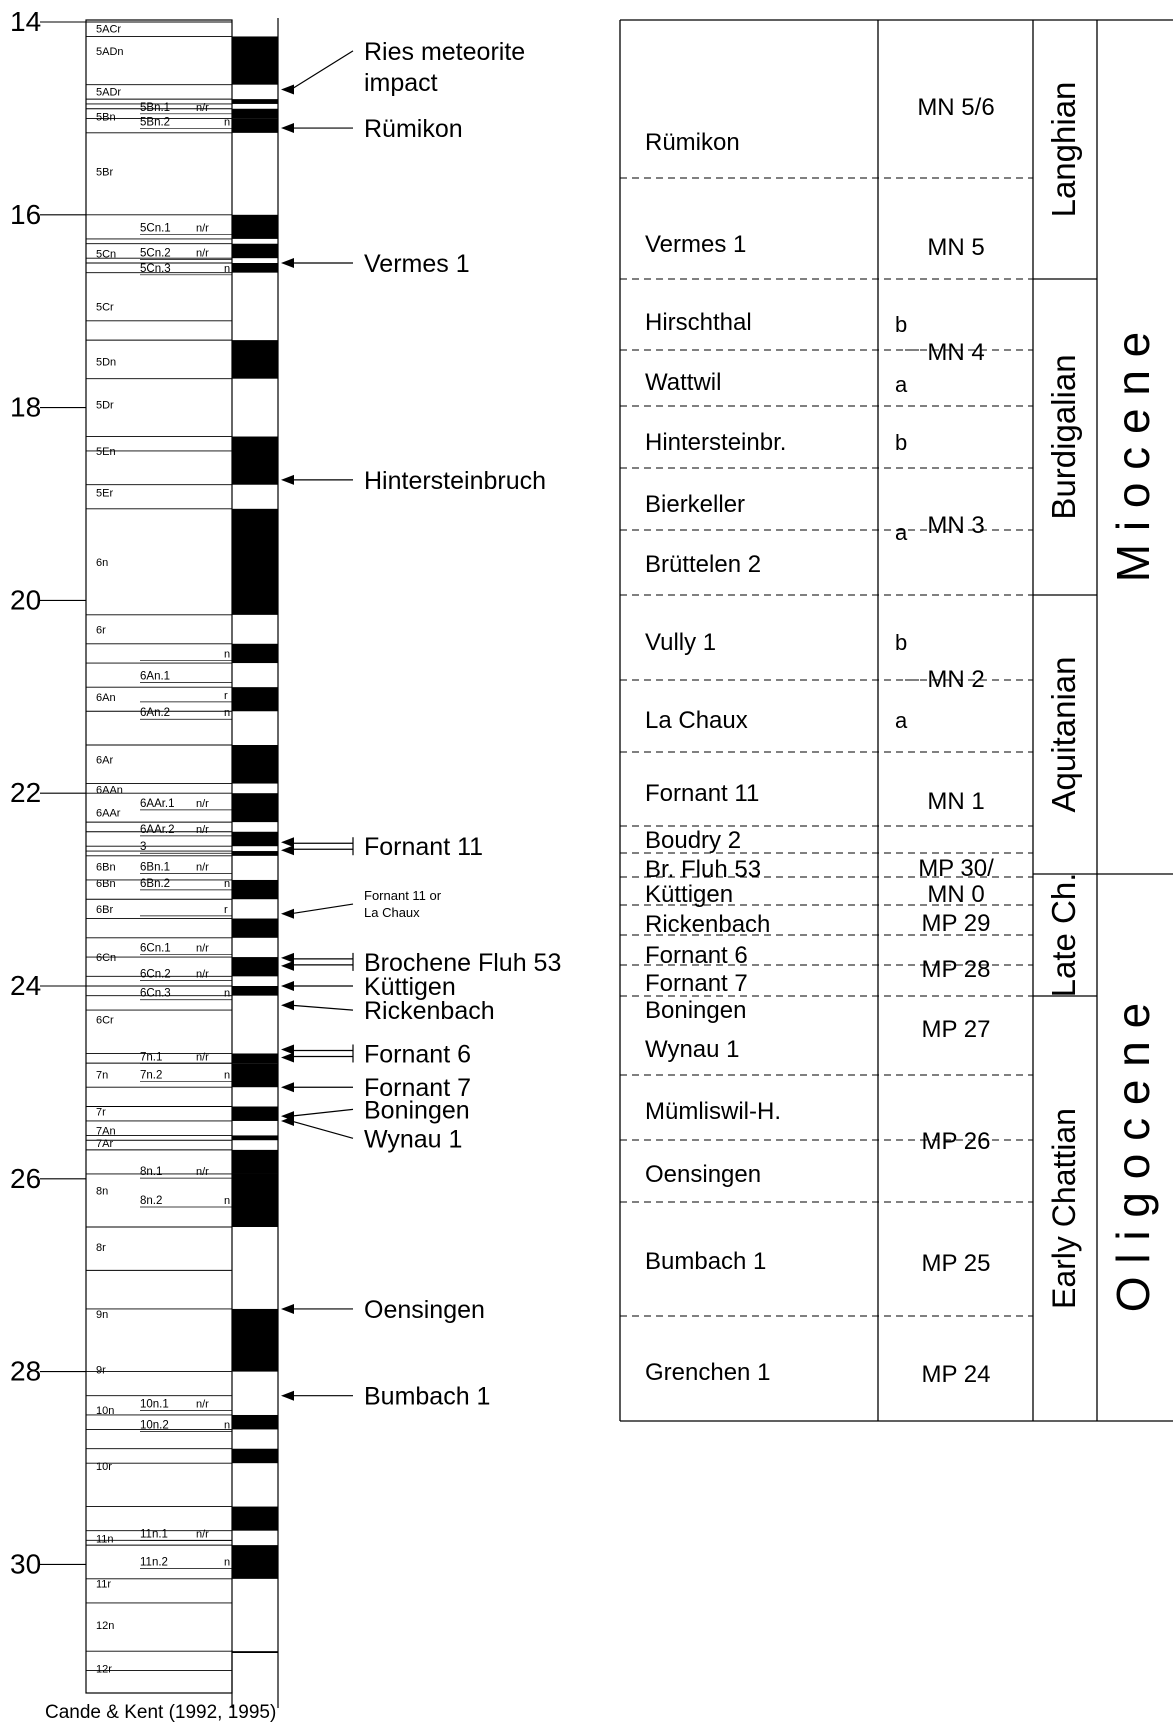 Image resolution: width=1173 pixels, height=1726 pixels. What do you see at coordinates (413, 129) in the screenshot?
I see `locality-label: Rümikon` at bounding box center [413, 129].